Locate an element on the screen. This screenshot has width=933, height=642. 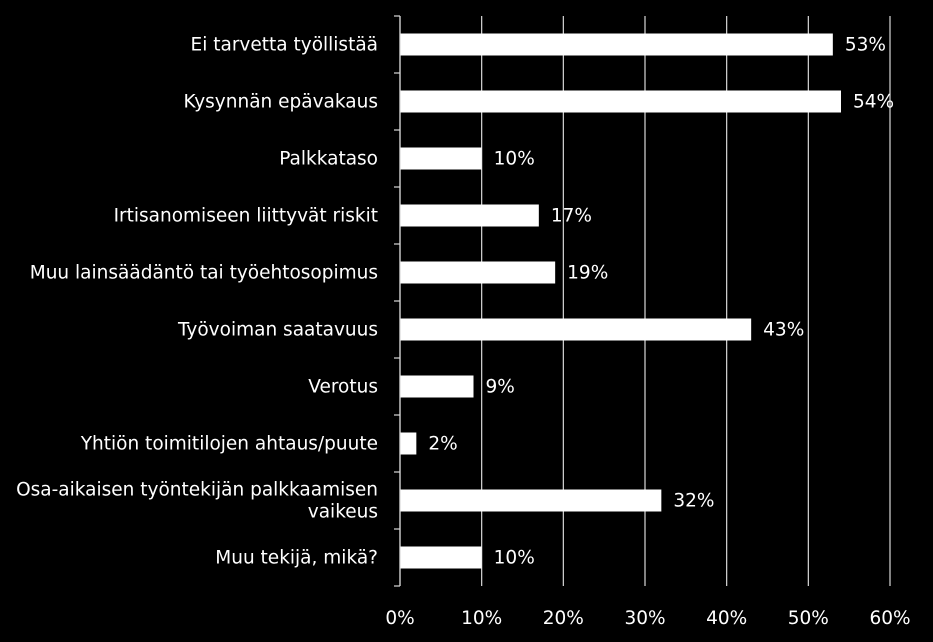
data-label: 9% is located at coordinates (500, 387).